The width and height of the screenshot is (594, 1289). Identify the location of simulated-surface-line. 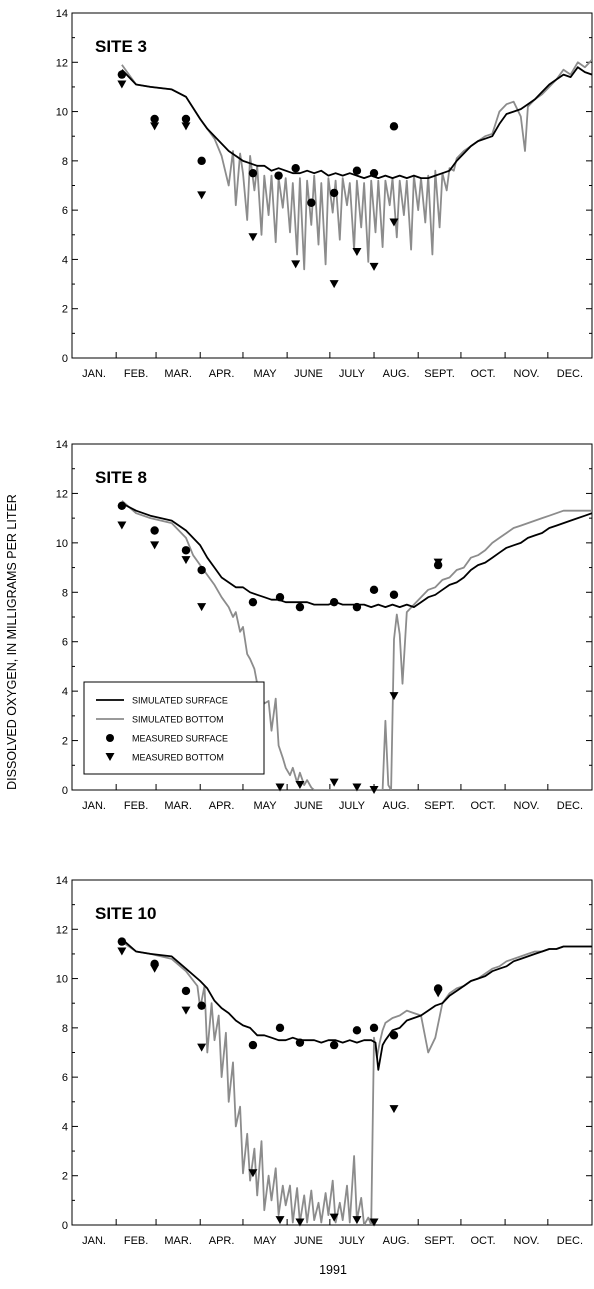
(356, 123).